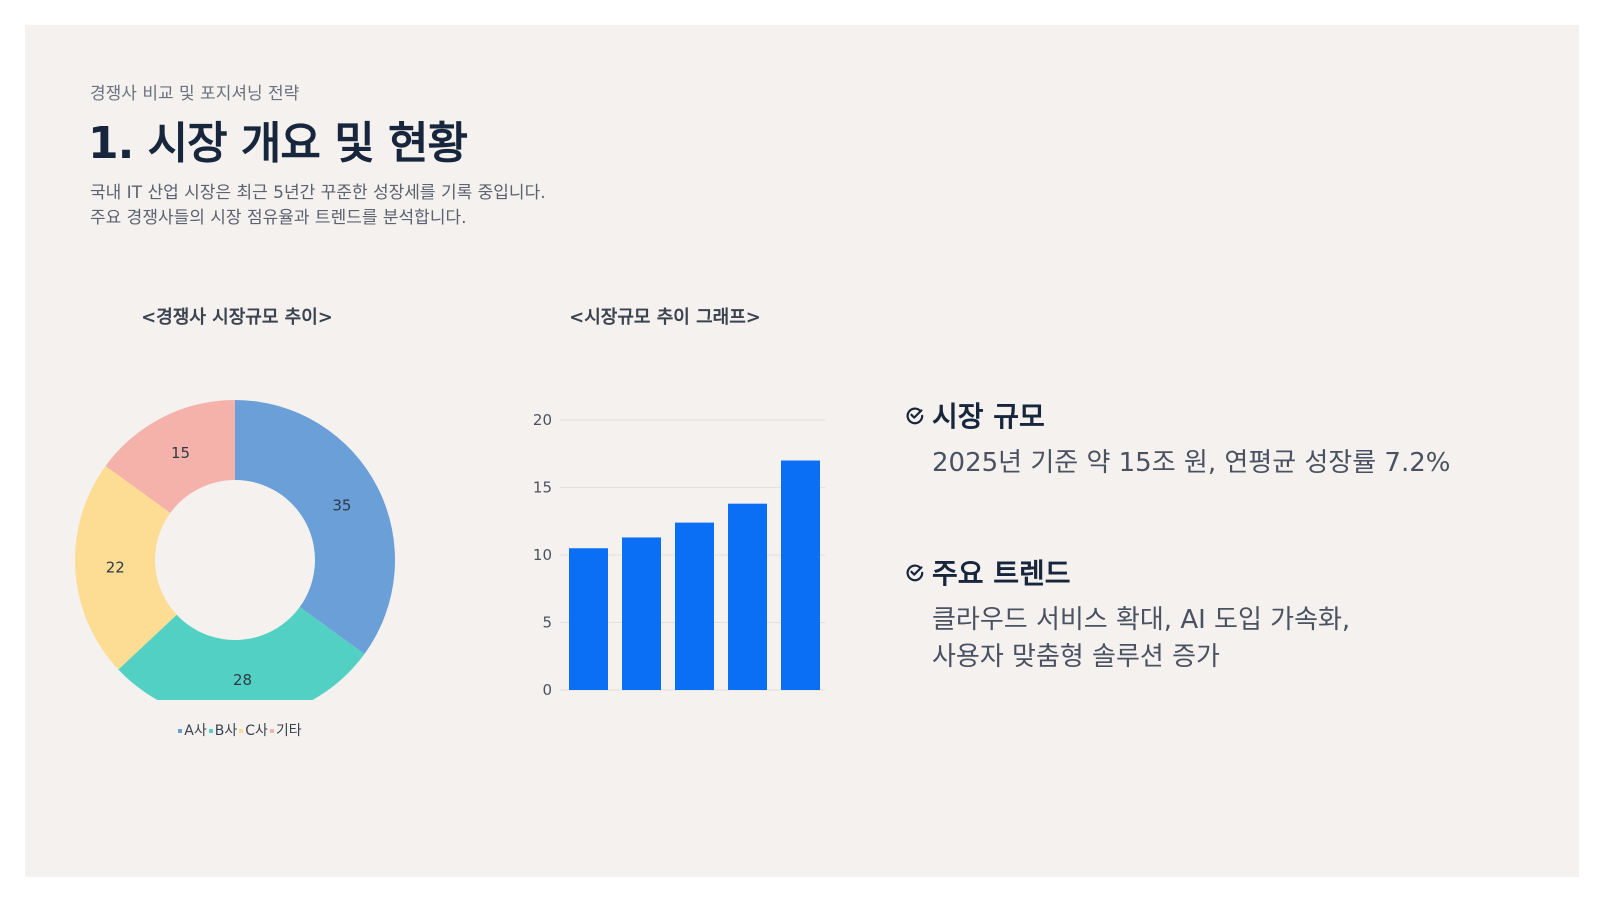  I want to click on market-size-line: 2025년 기준 약 15조 원, 연평균 성장률 7.2%, so click(1191, 463).